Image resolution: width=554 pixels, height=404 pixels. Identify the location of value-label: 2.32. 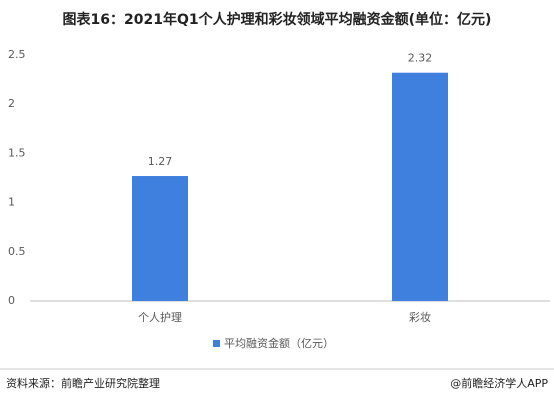
(420, 58).